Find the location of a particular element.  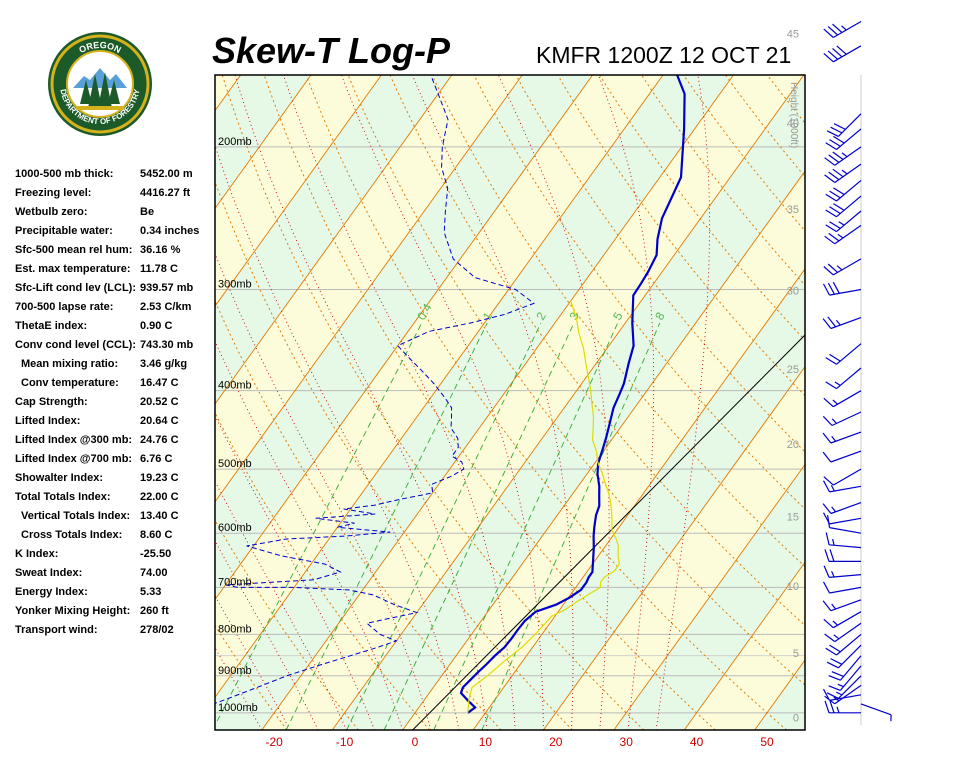

index-value: 74.00 is located at coordinates (154, 573).